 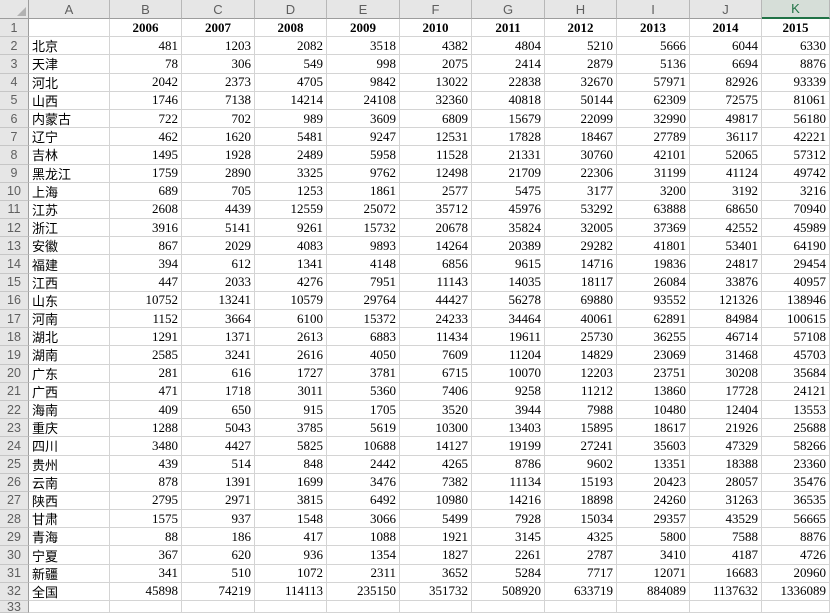 I want to click on cell-value: 49742, so click(x=796, y=173).